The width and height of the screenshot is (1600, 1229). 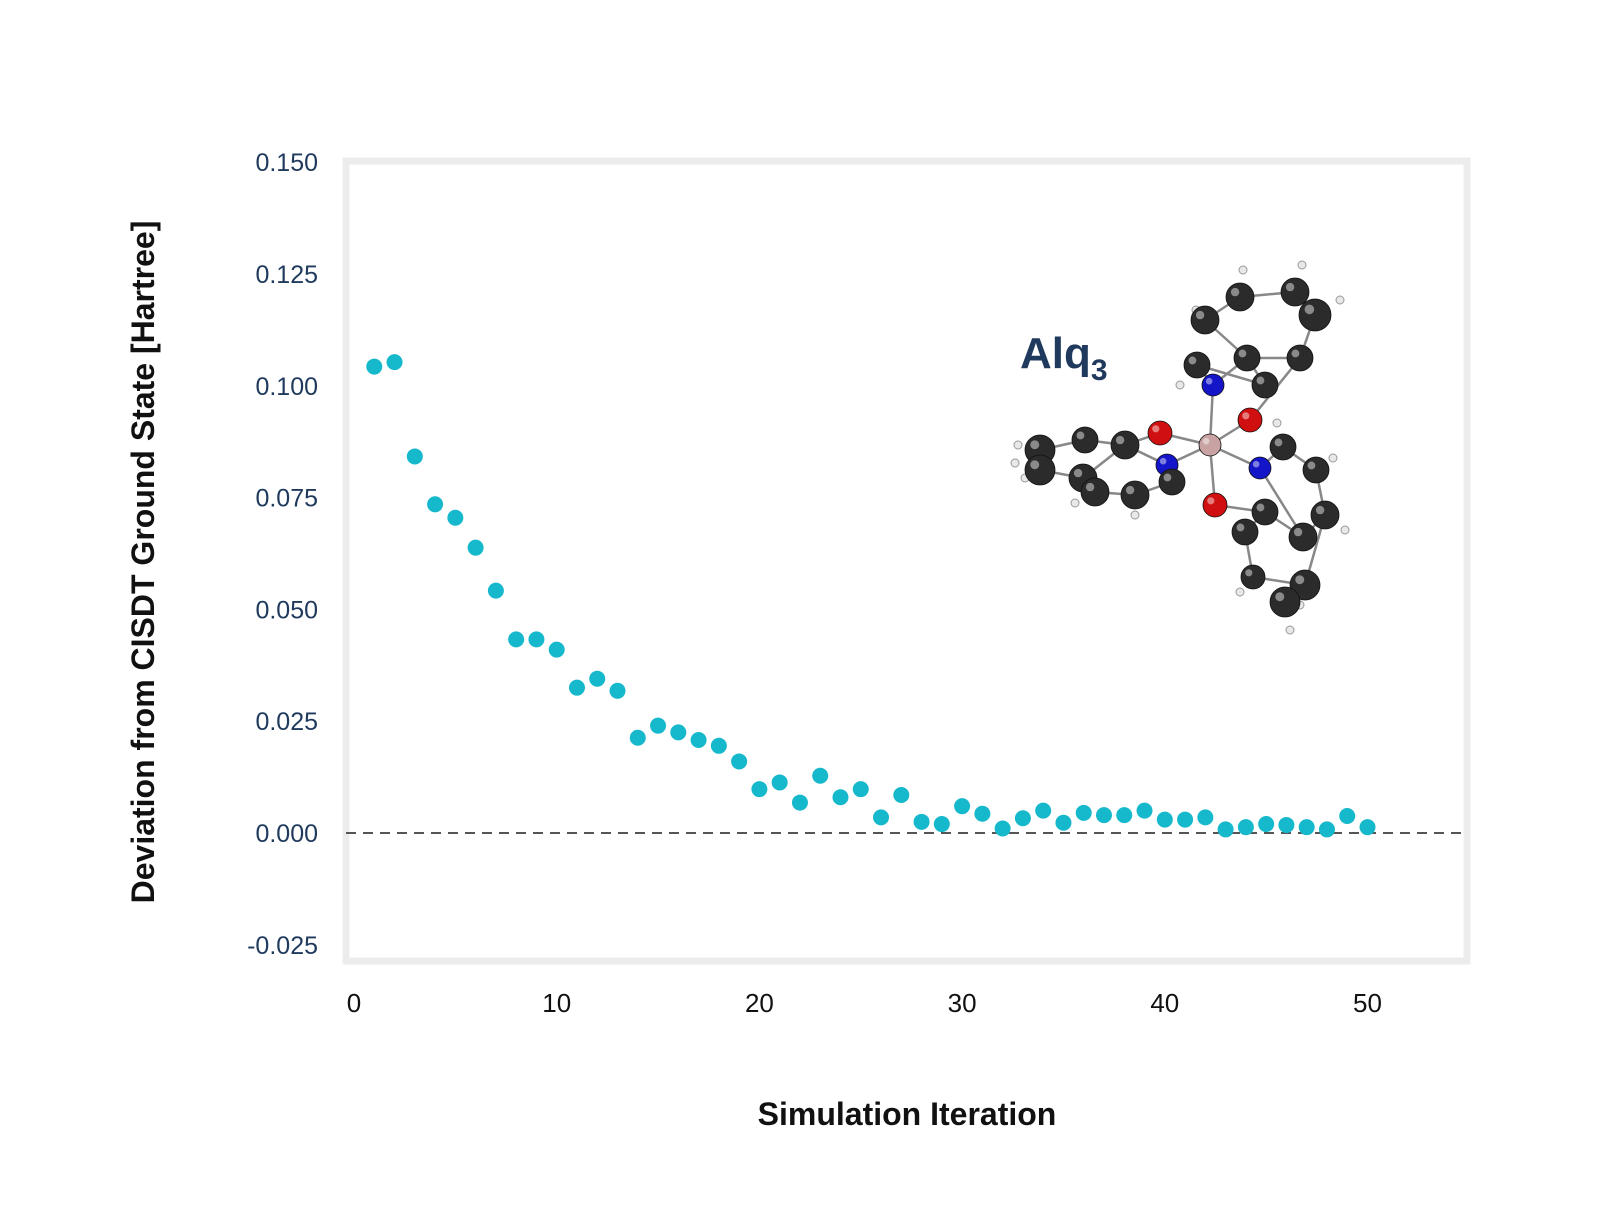 What do you see at coordinates (556, 1003) in the screenshot?
I see `x-tick-label: 10` at bounding box center [556, 1003].